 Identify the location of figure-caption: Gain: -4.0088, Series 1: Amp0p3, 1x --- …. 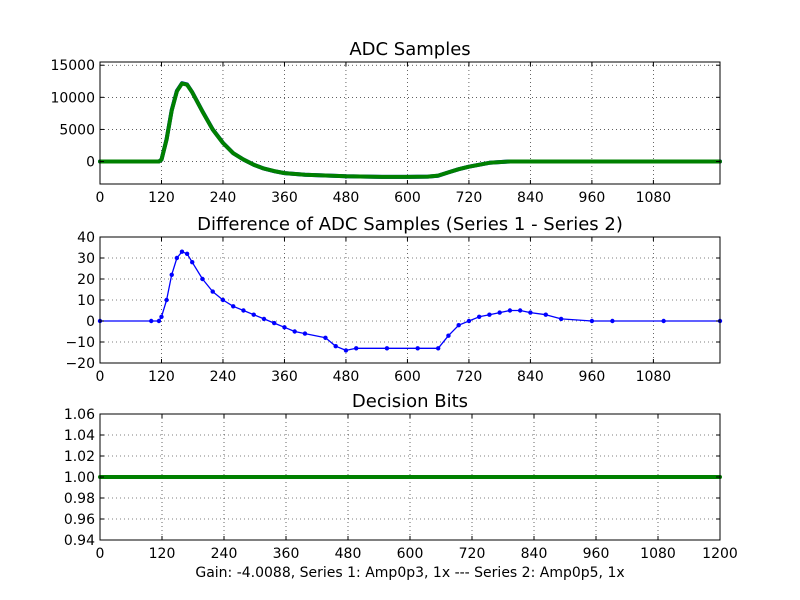
(409, 573).